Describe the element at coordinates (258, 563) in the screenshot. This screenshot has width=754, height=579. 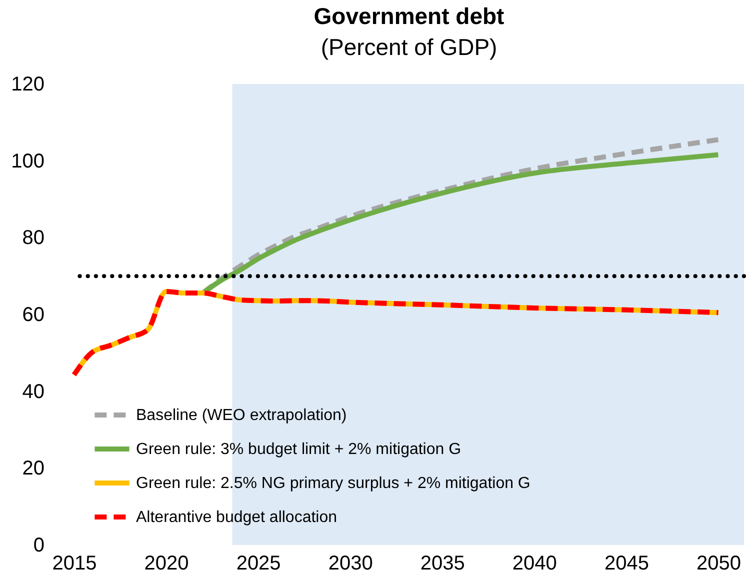
I see `x-tick-label: 2025` at that location.